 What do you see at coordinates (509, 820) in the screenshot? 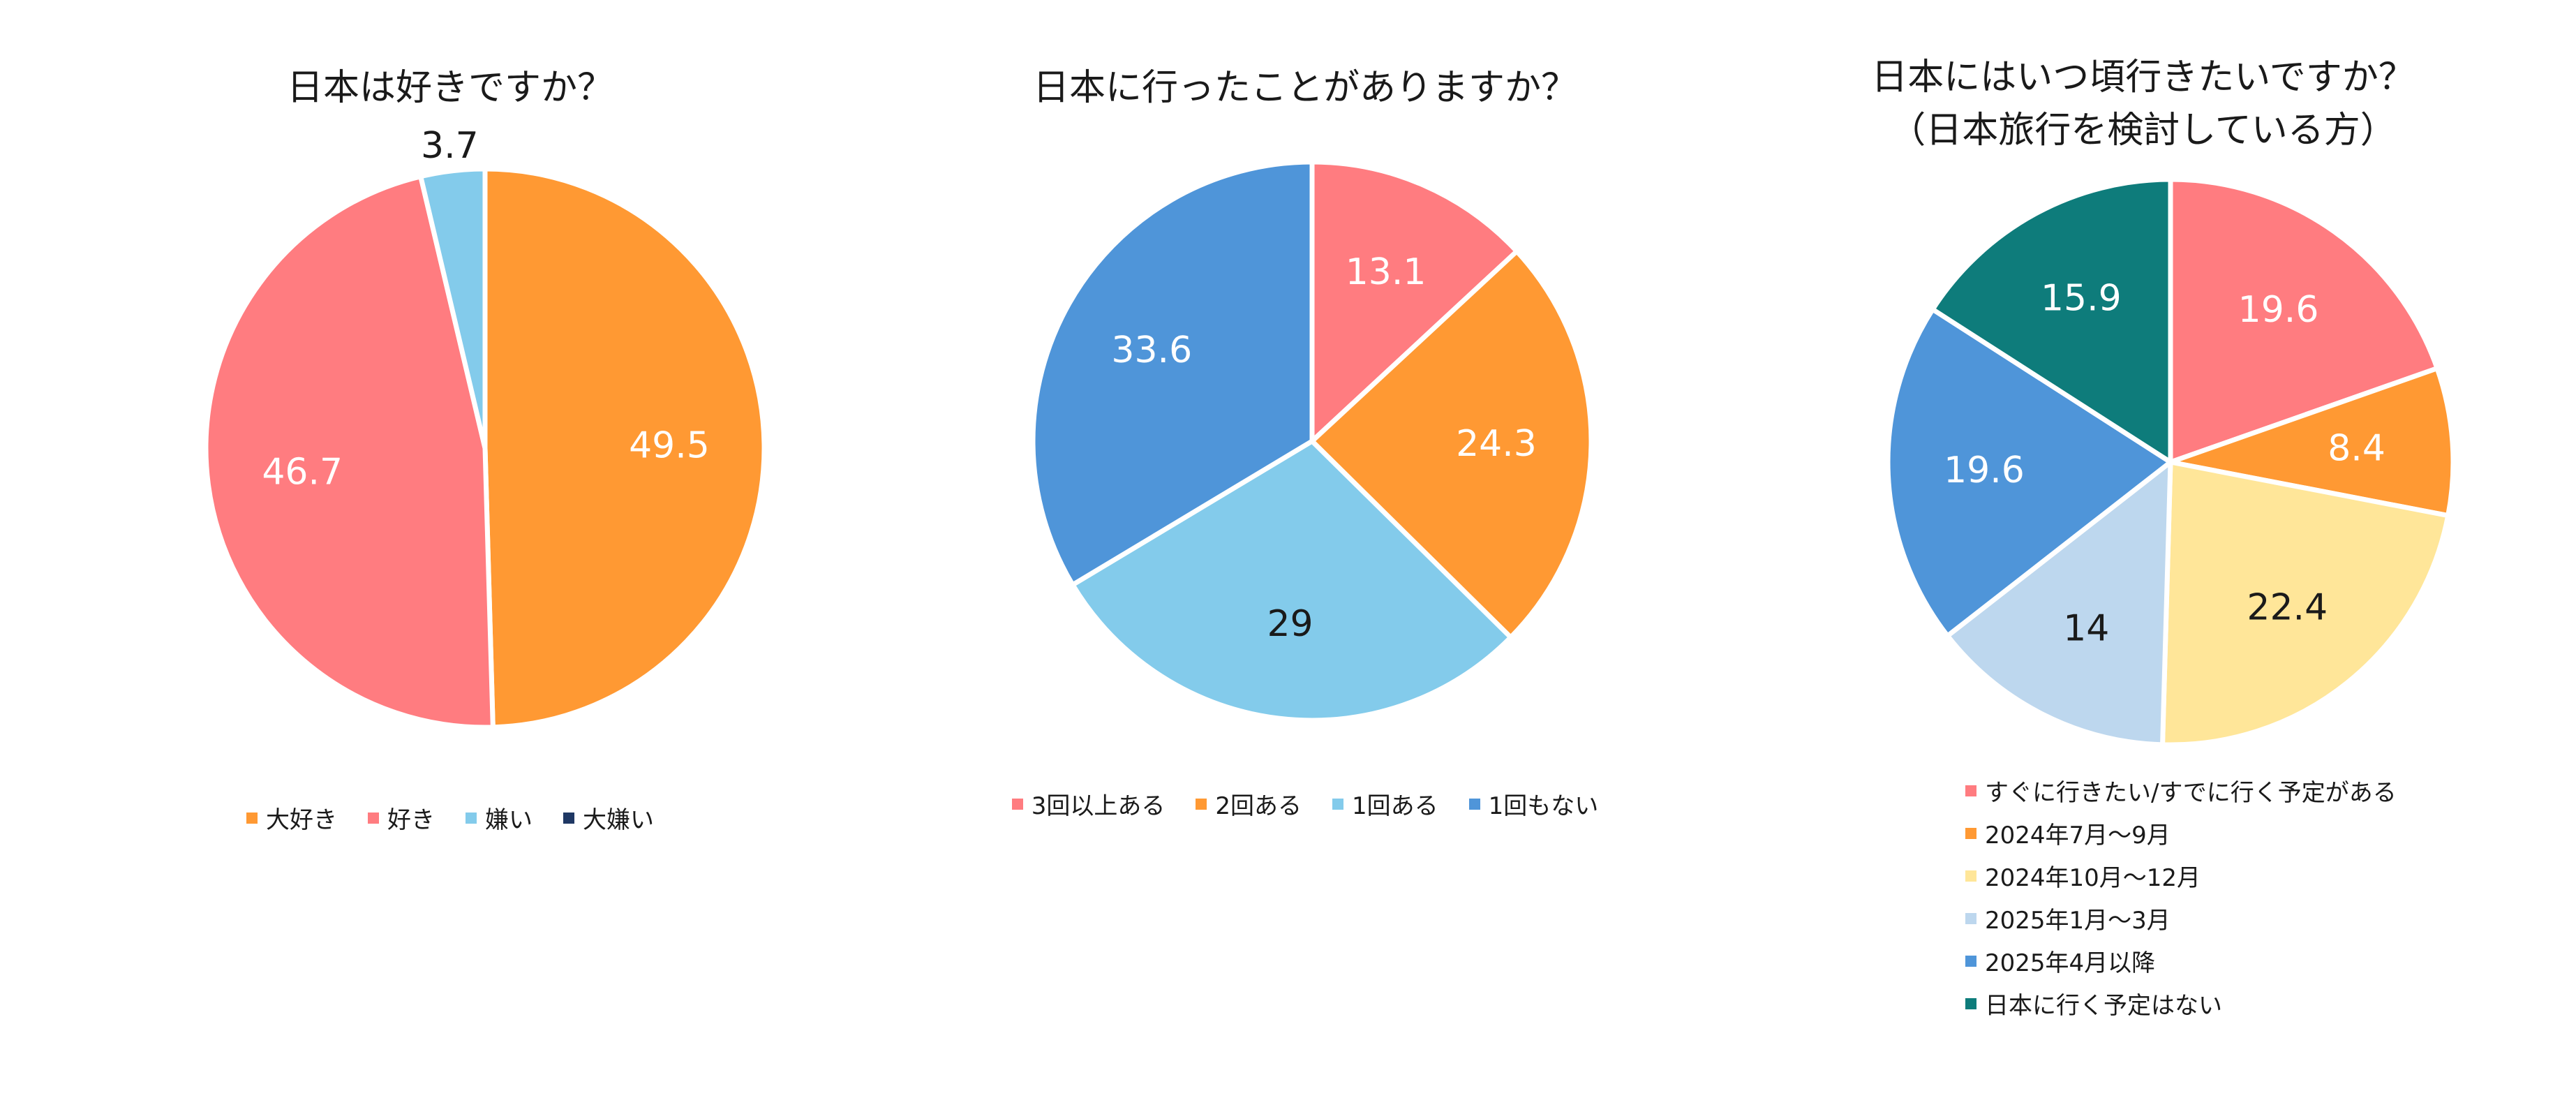
I see `legend-label: 嫌い` at bounding box center [509, 820].